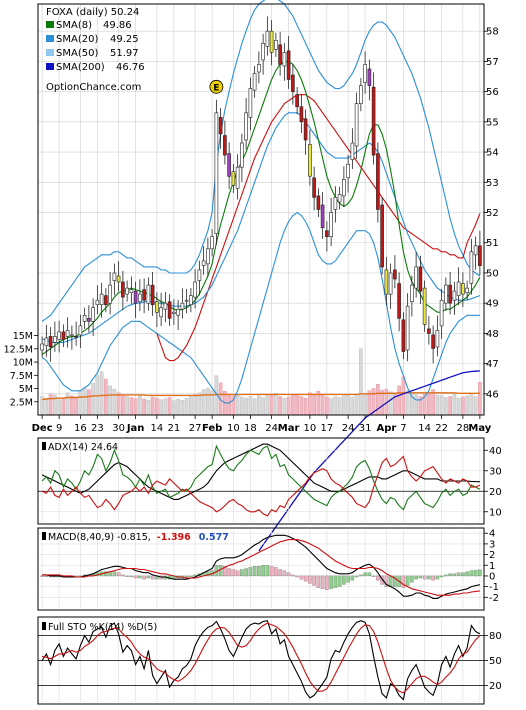 Image resolution: width=526 pixels, height=710 pixels. What do you see at coordinates (93, 87) in the screenshot?
I see `source-label: OptionChance.com` at bounding box center [93, 87].